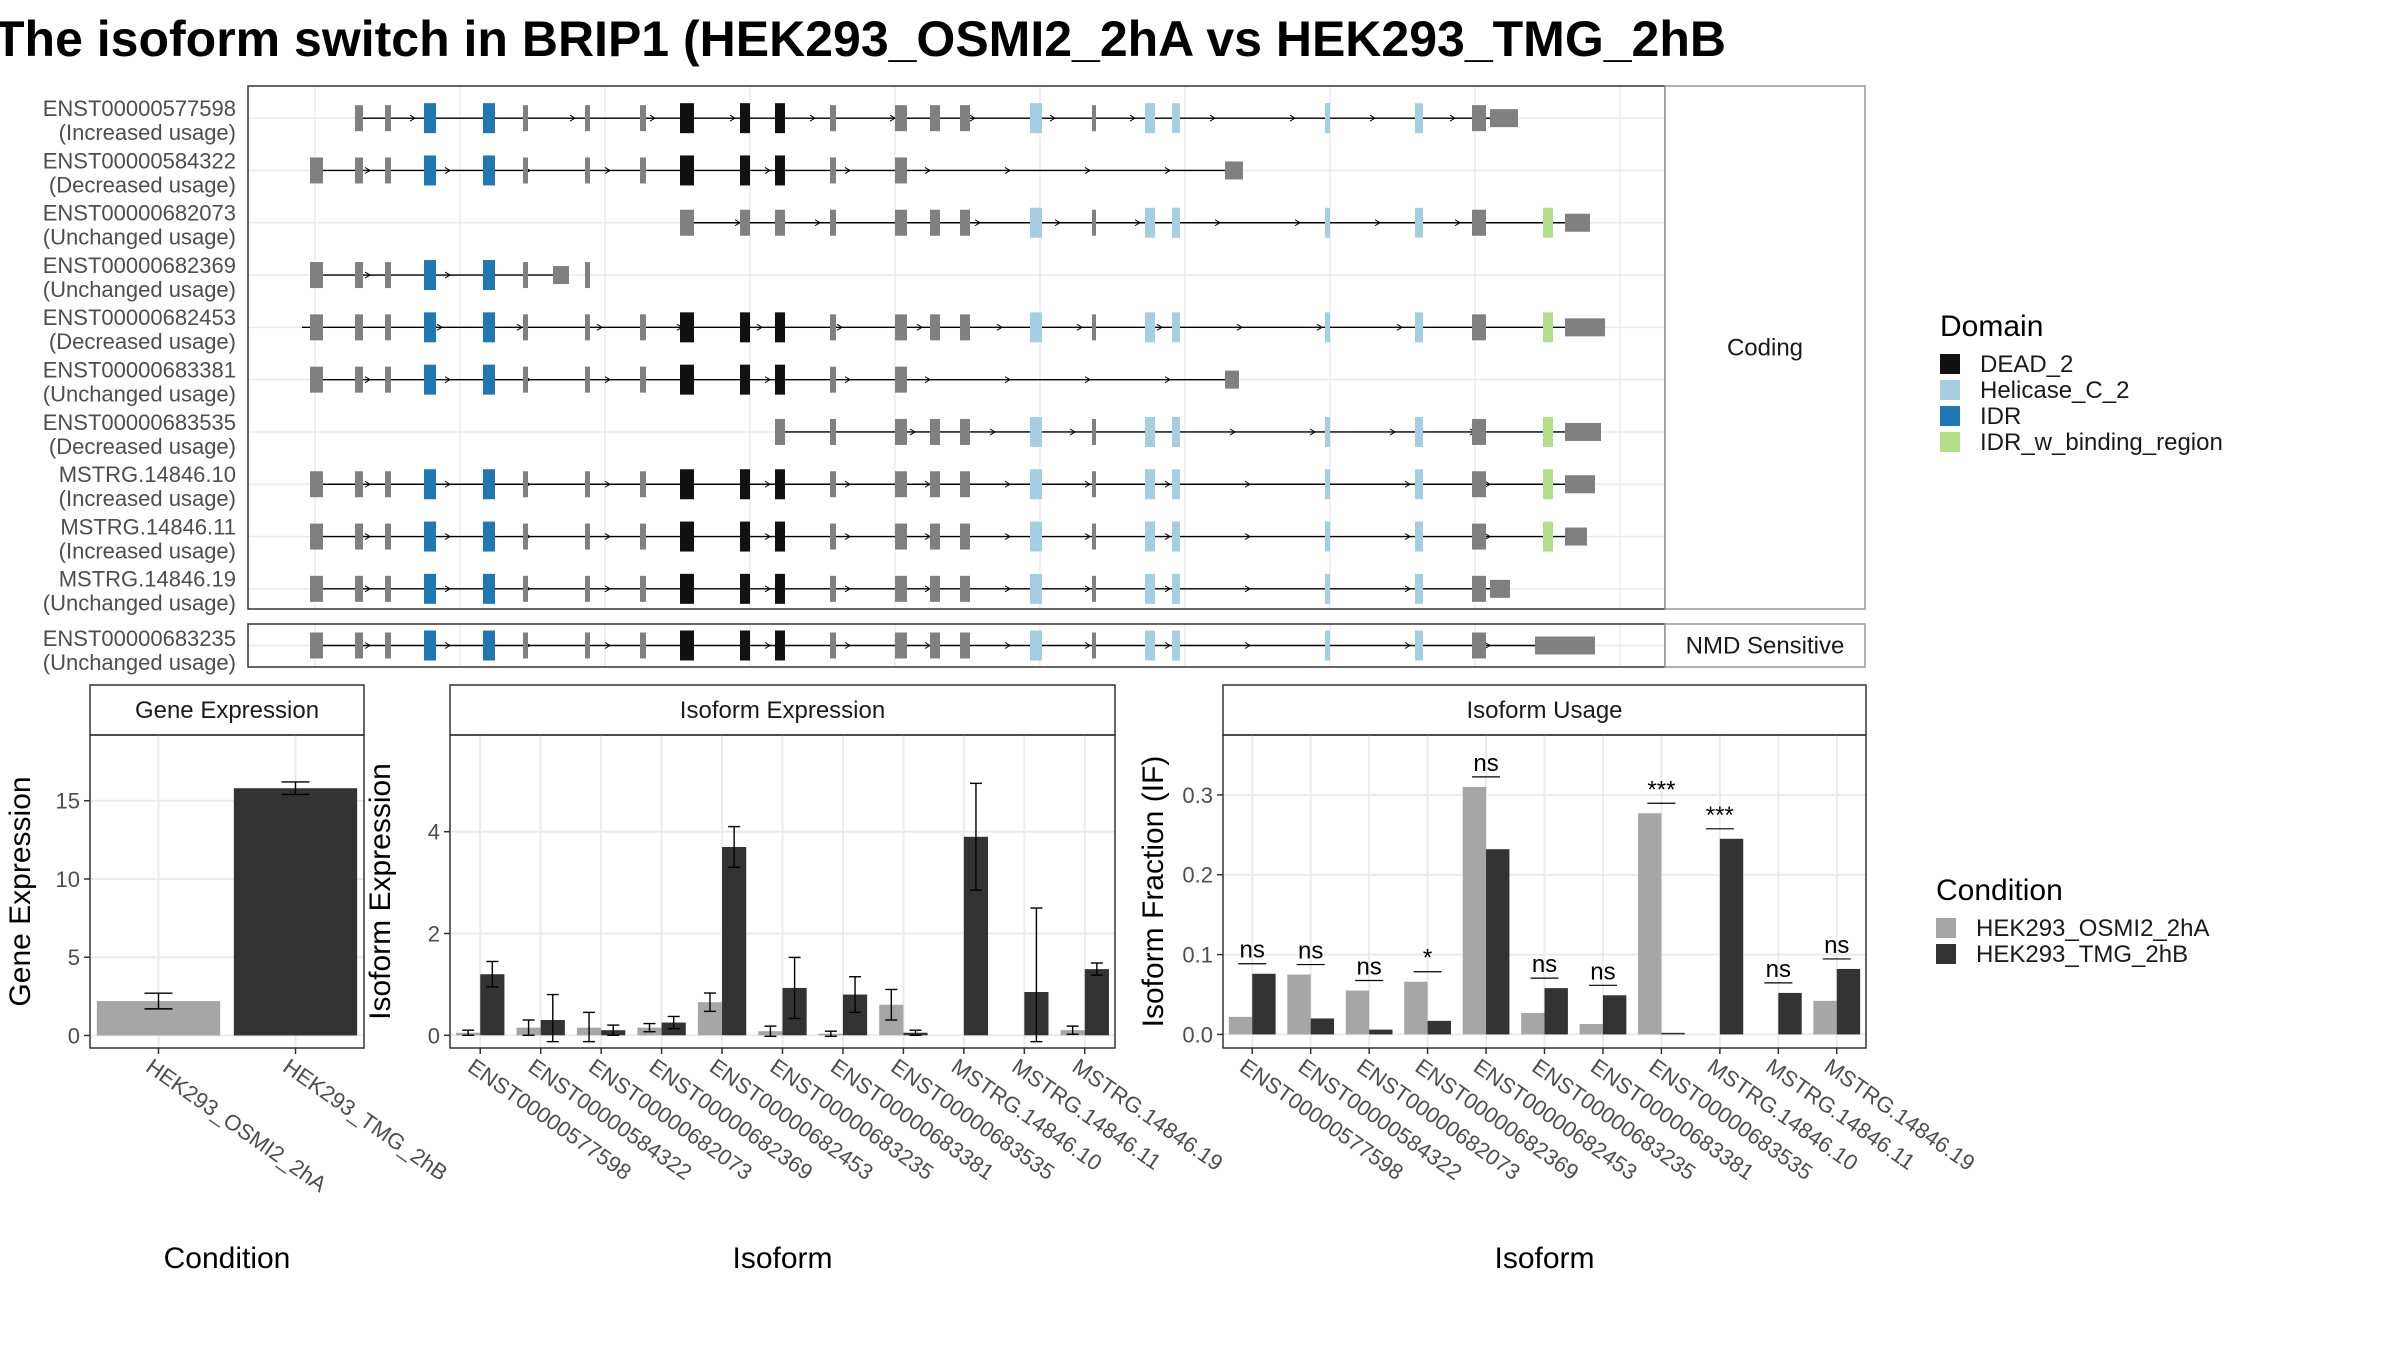  Describe the element at coordinates (1544, 710) in the screenshot. I see `panel-strip-label: Isoform Usage` at that location.